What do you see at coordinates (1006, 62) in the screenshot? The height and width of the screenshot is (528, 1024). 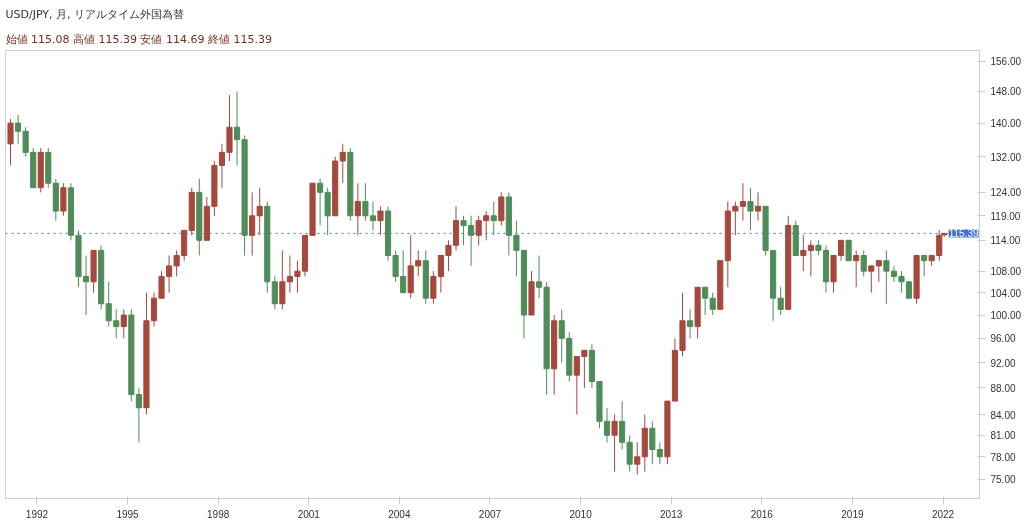 I see `y-tick-label: 156.00` at bounding box center [1006, 62].